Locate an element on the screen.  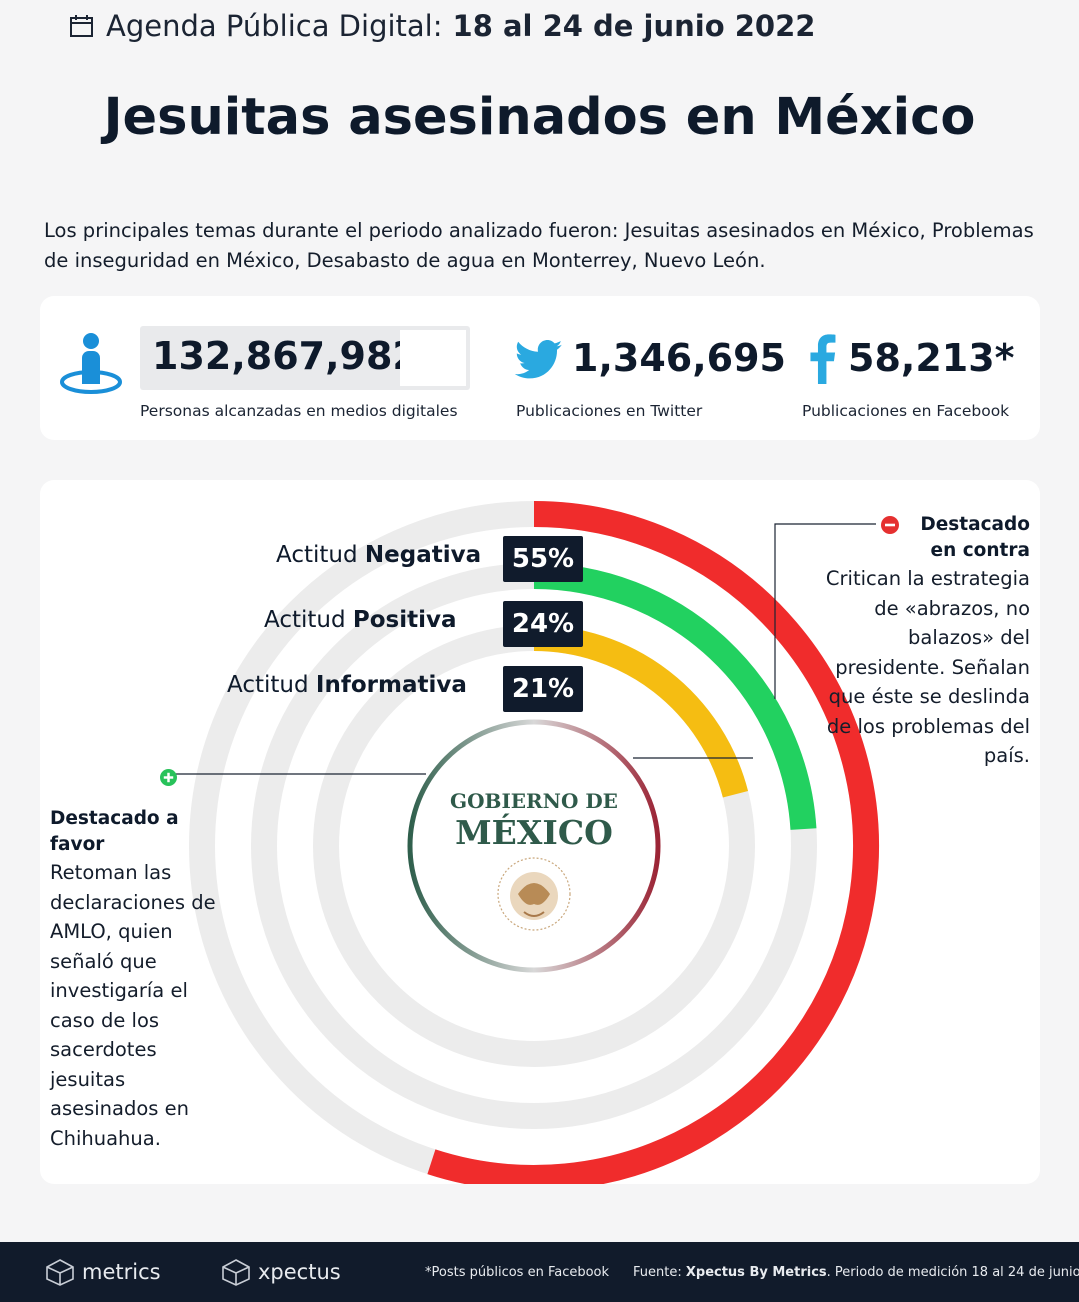
pct-positiva: 24% is located at coordinates (543, 624).